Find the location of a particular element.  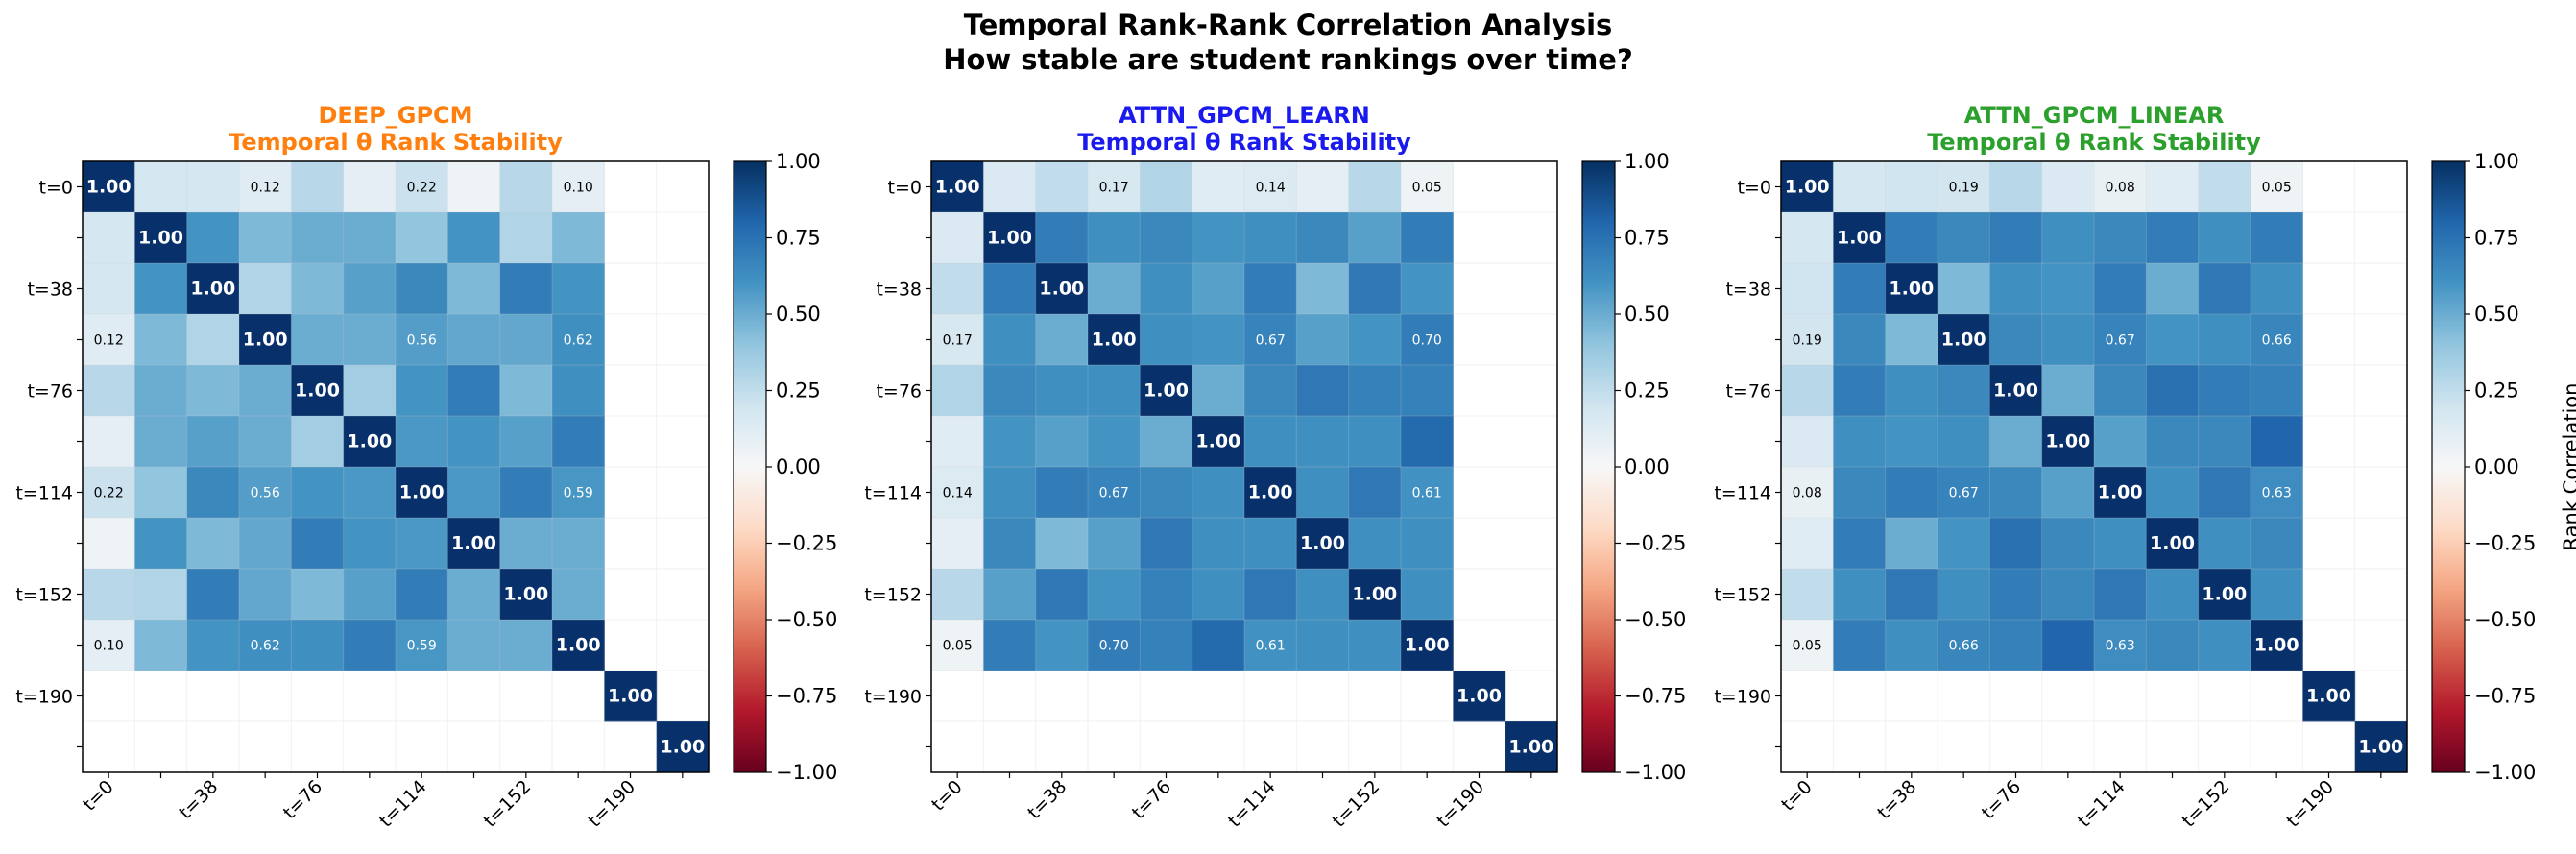

cell-value-label: 0.56 is located at coordinates (422, 341).